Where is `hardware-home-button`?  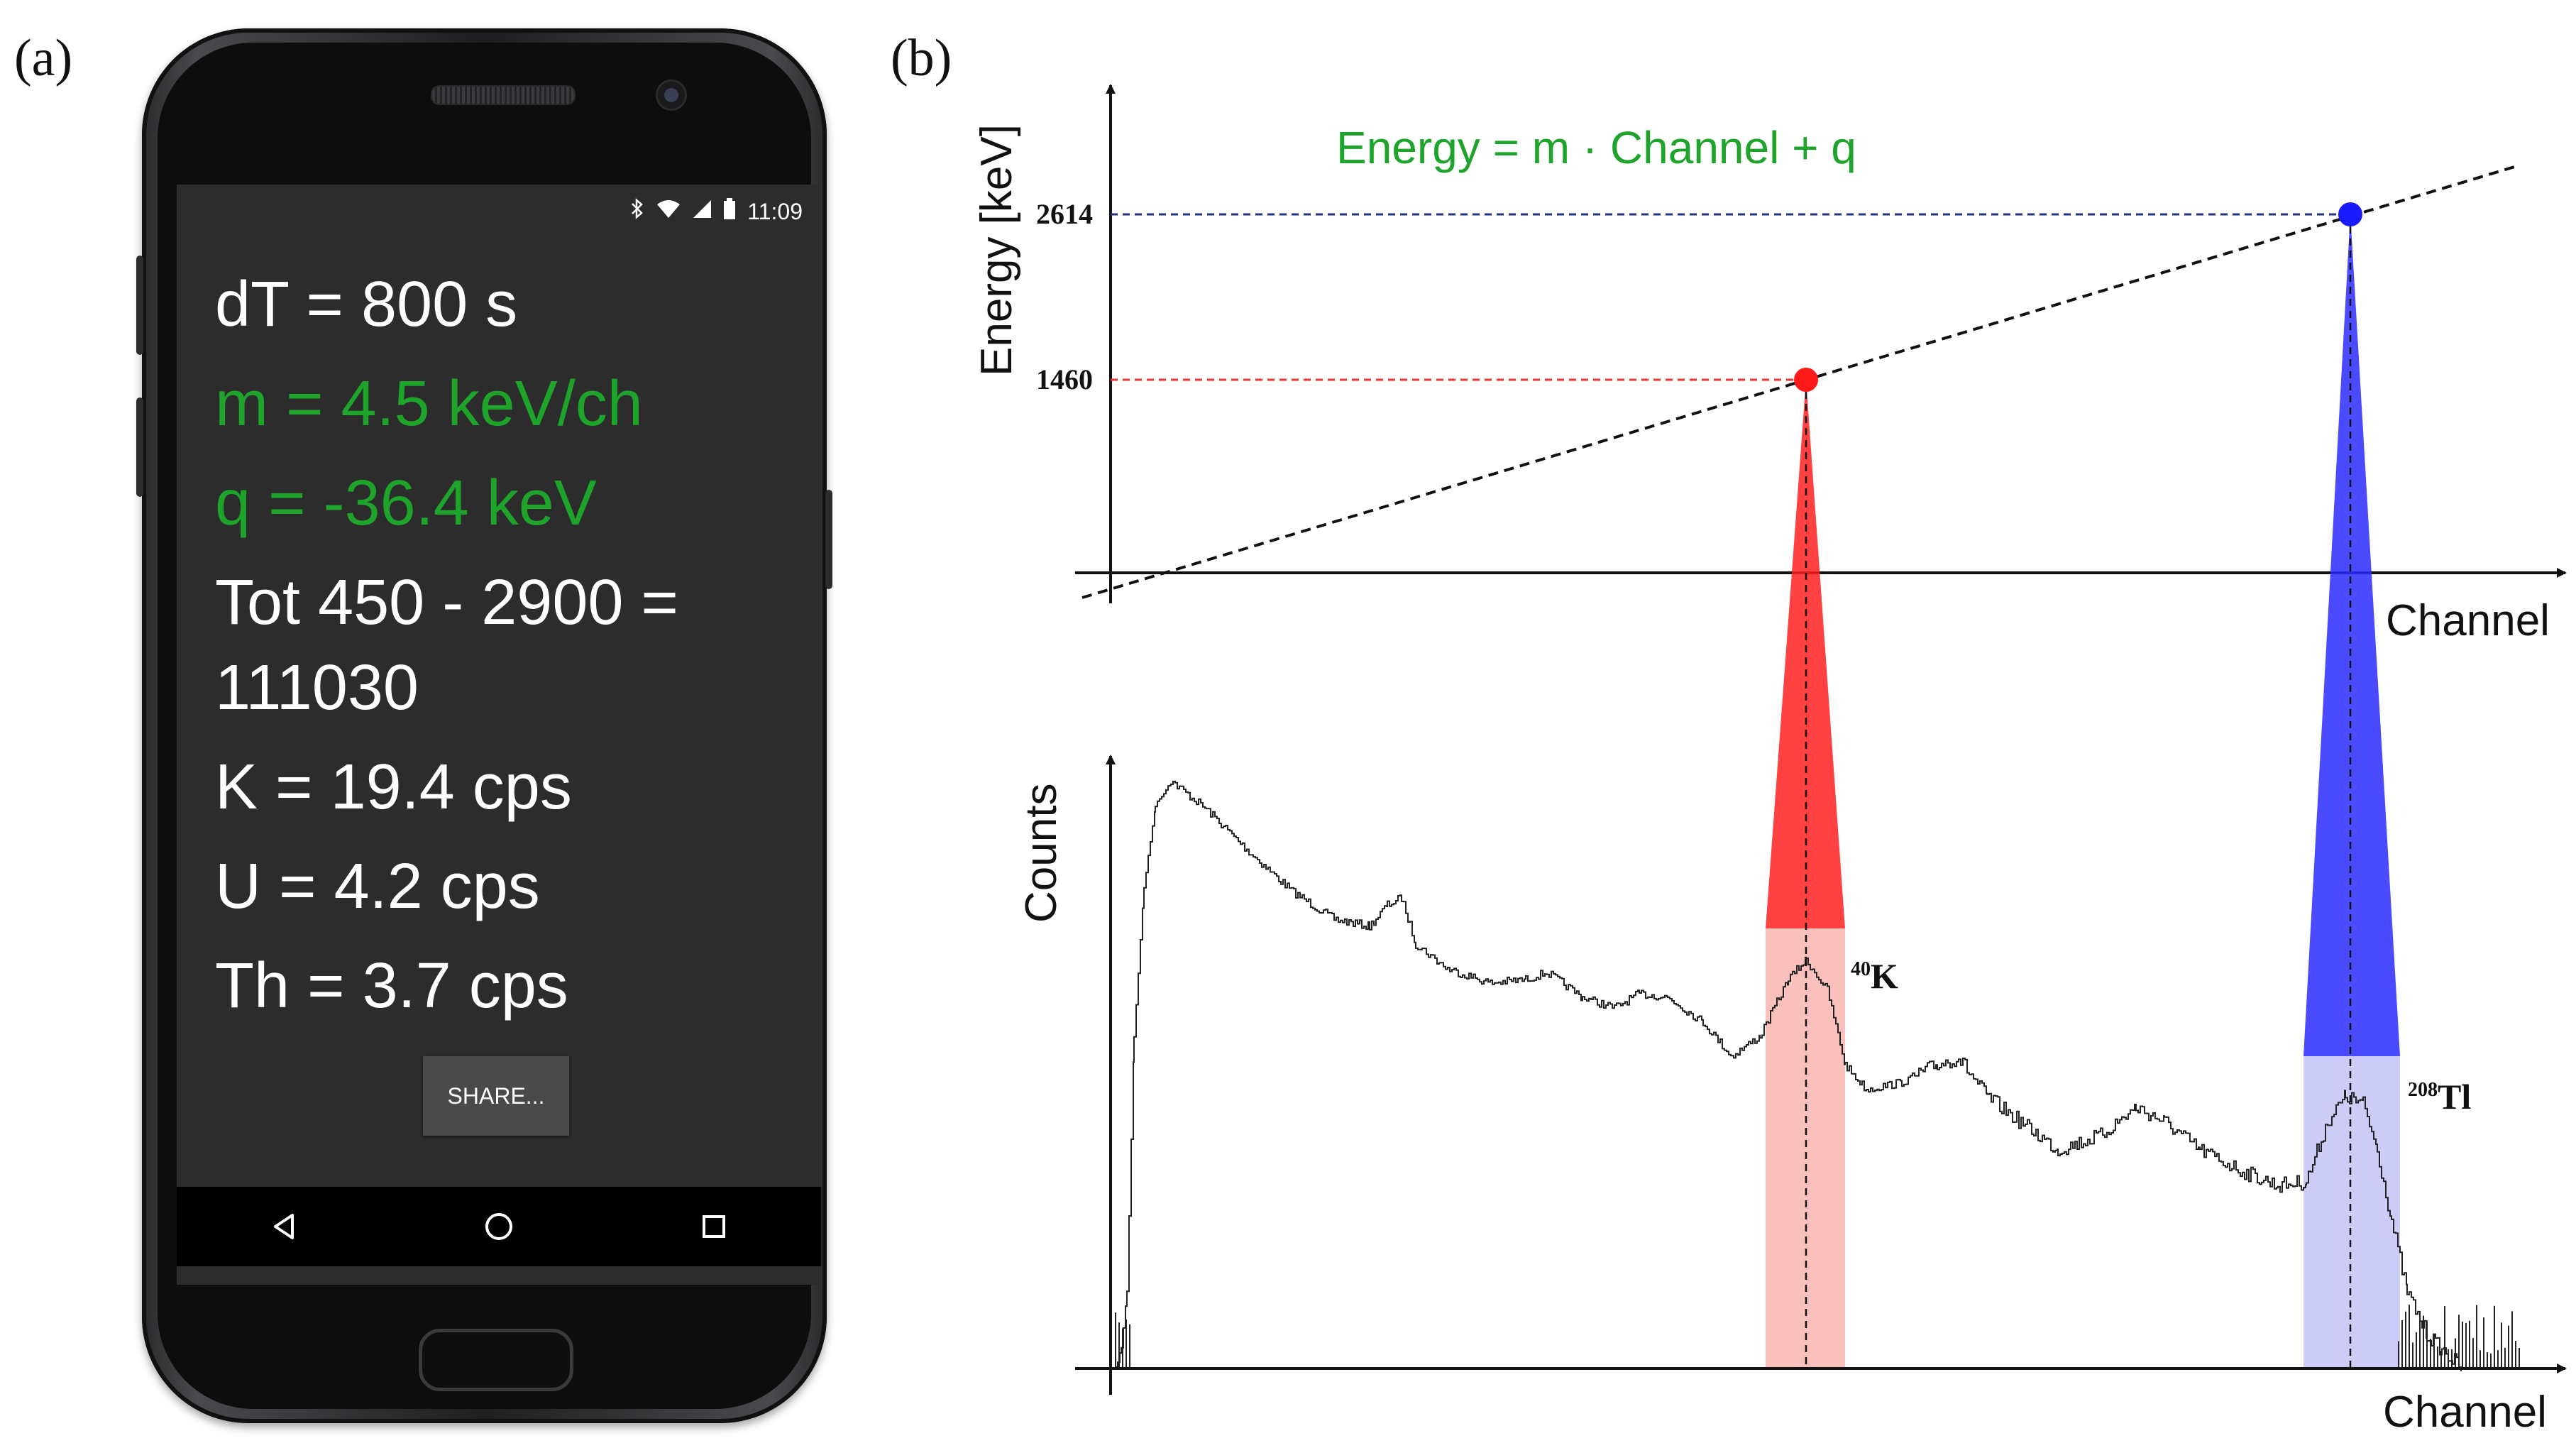 hardware-home-button is located at coordinates (496, 1360).